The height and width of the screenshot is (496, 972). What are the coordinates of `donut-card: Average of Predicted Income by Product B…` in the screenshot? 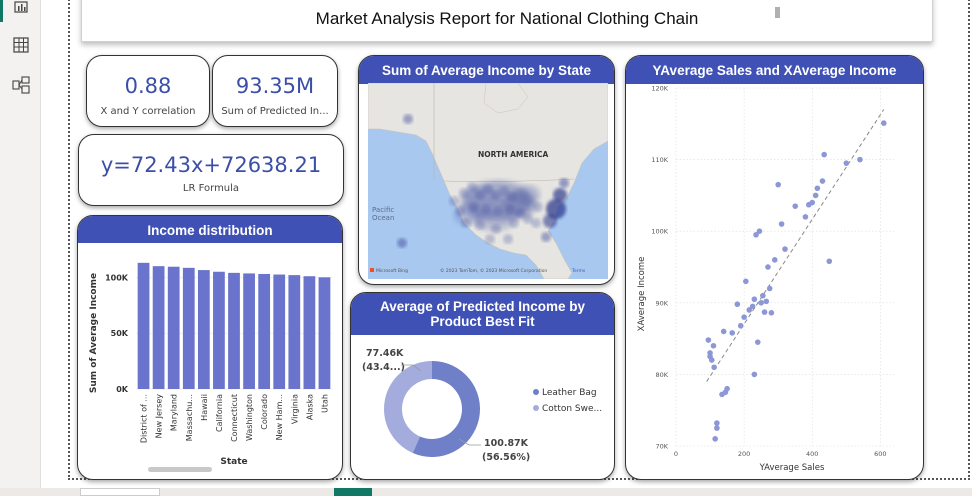 It's located at (482, 386).